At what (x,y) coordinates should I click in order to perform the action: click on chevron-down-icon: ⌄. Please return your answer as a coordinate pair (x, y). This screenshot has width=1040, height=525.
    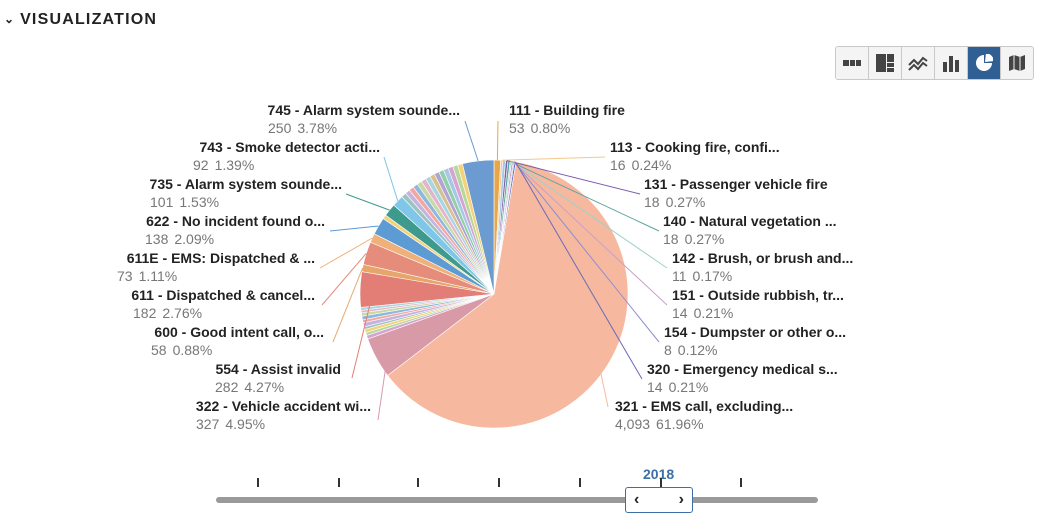
    Looking at the image, I should click on (9, 19).